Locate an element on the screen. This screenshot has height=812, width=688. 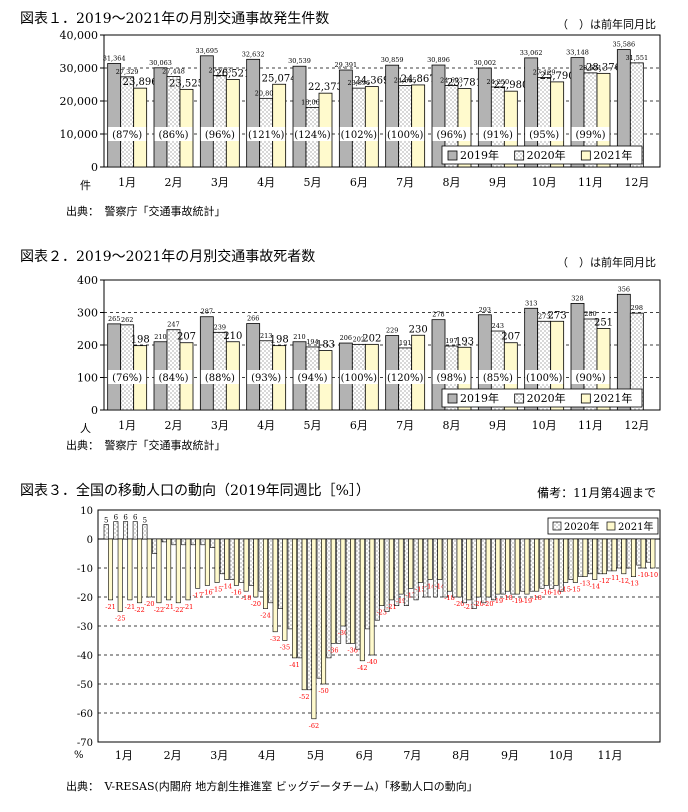
ratio-label: (120%) is located at coordinates (405, 378).